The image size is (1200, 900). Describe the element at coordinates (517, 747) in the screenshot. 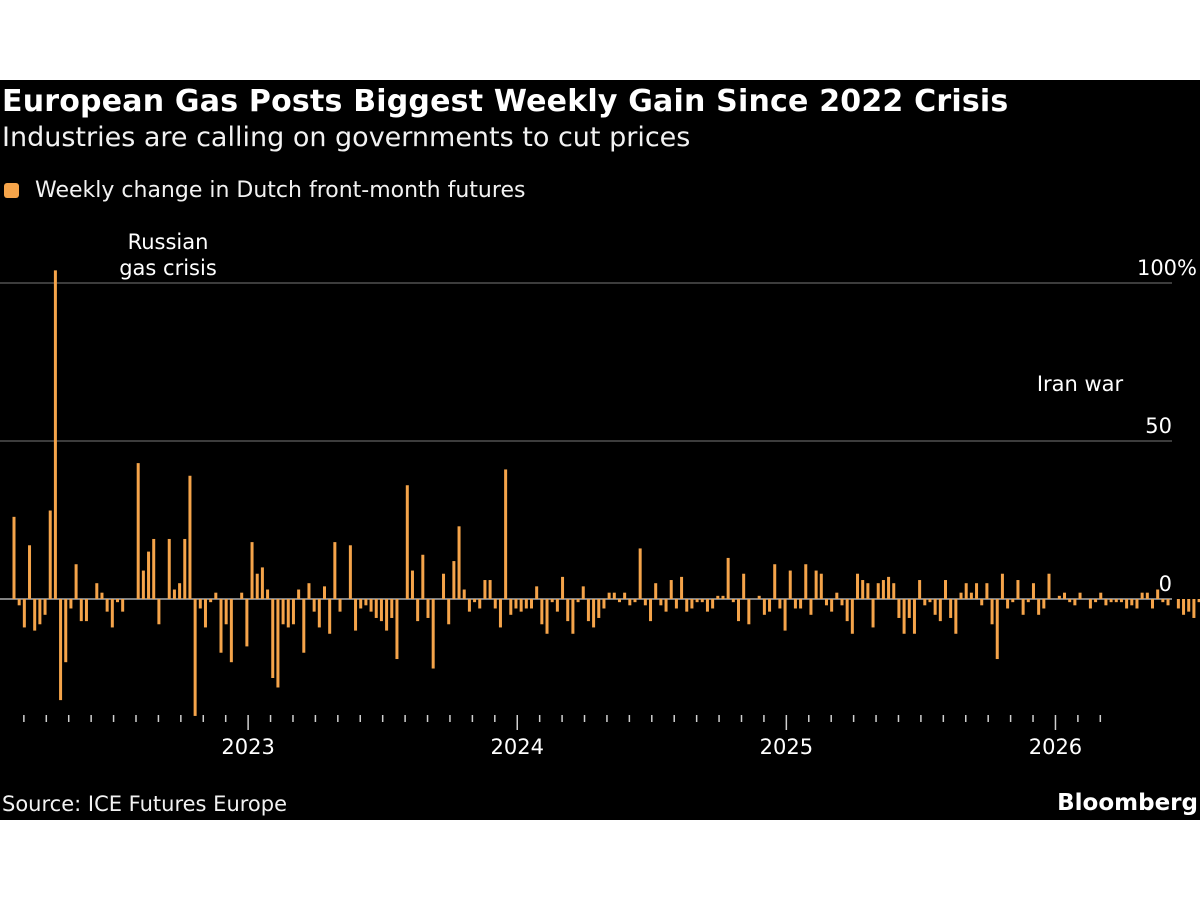

I see `x-tick-label: 2024` at that location.